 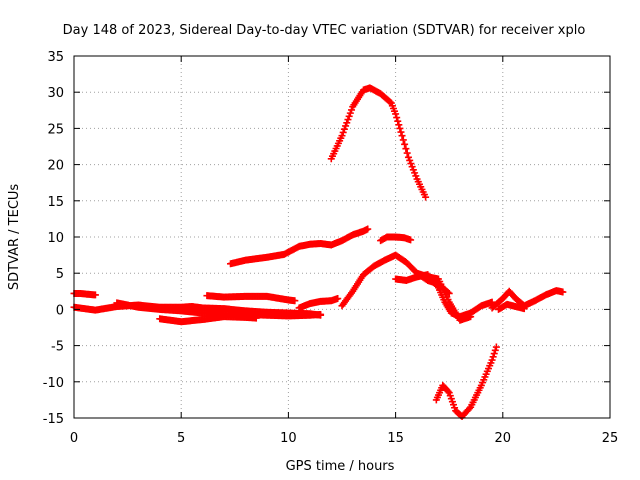 I want to click on x-tick-label: 10, so click(x=288, y=438).